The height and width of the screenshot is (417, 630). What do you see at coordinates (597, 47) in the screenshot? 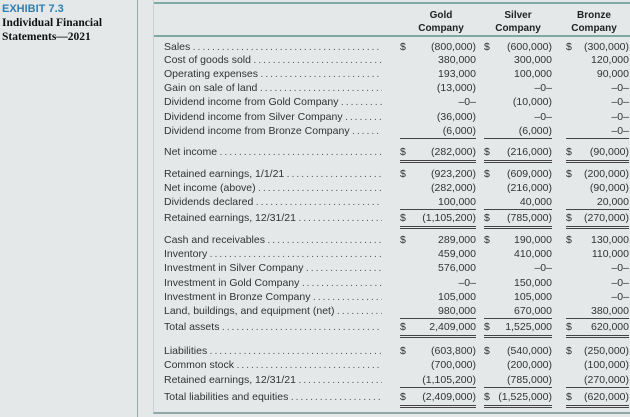
I see `value-cell: $ (300,000)` at bounding box center [597, 47].